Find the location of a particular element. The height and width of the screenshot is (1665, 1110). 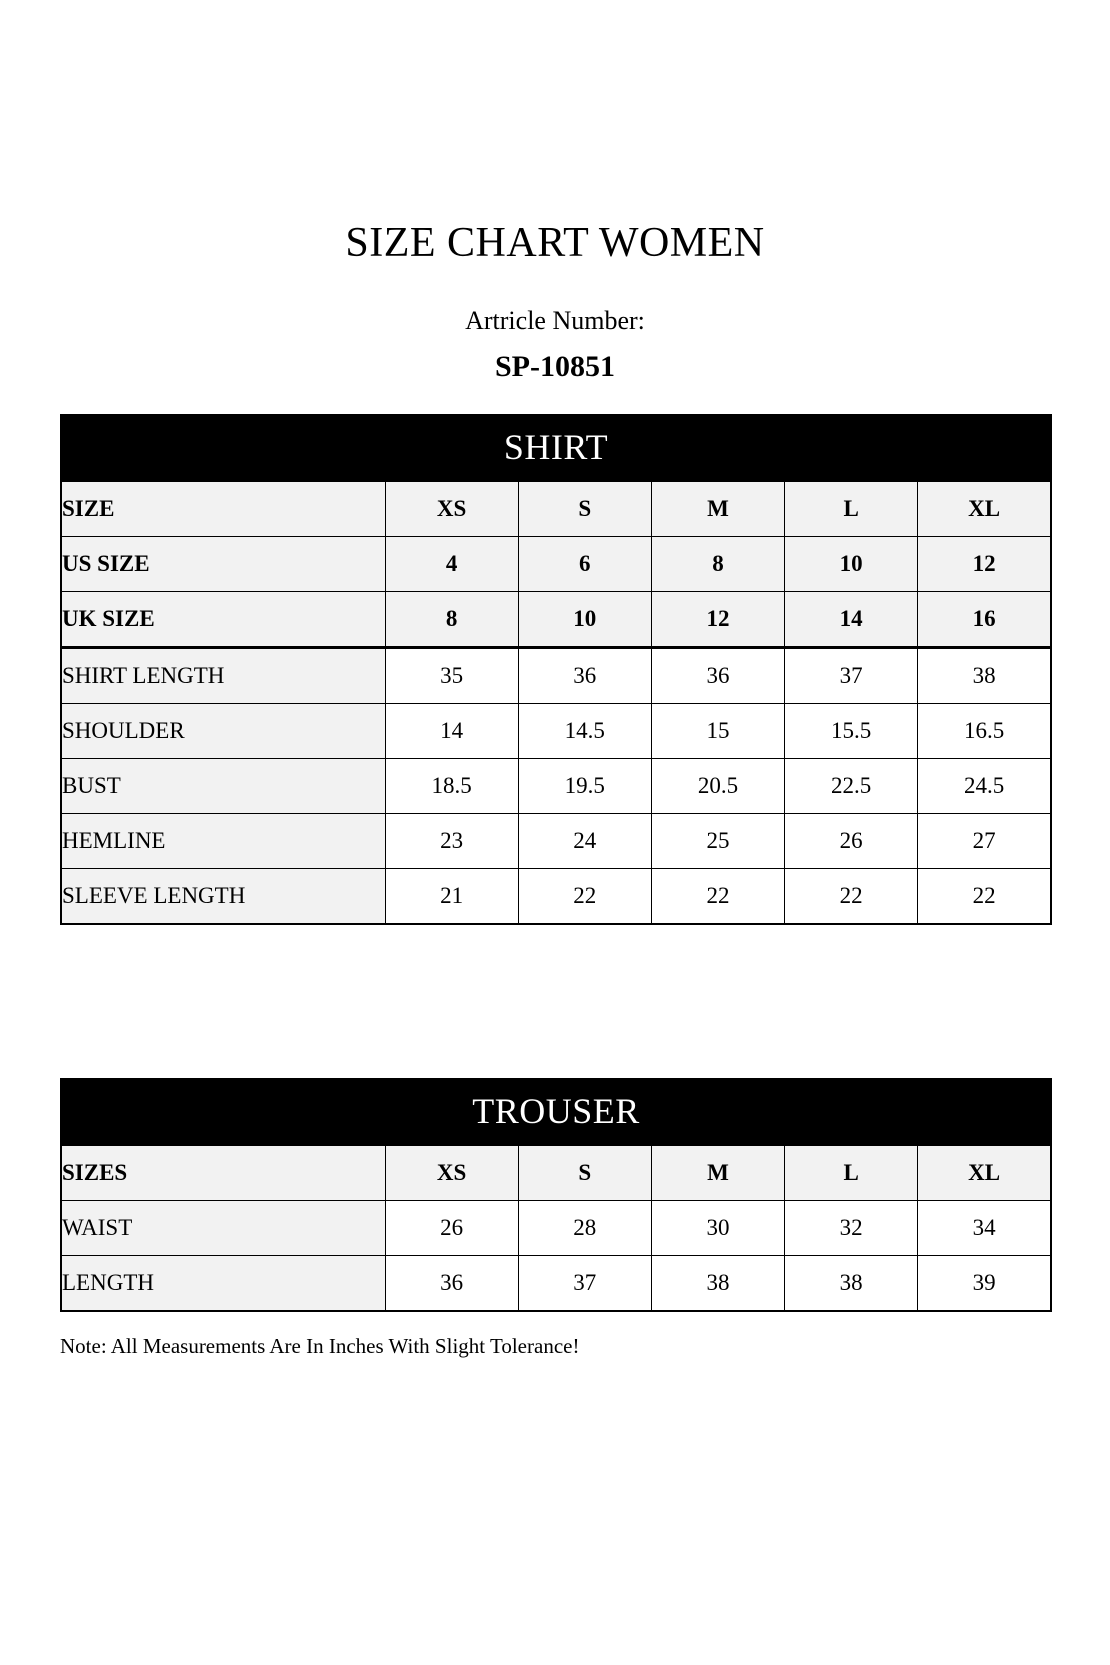

shirt-band-row: SHIRT is located at coordinates (556, 448).